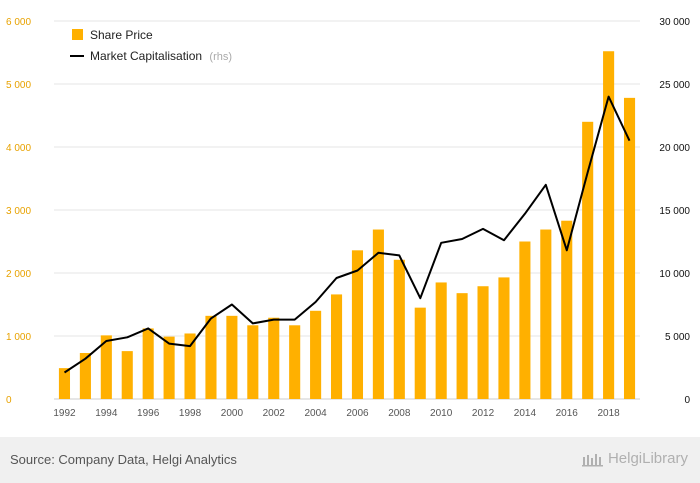 The height and width of the screenshot is (483, 700). I want to click on x-axis-tick-label: 1998, so click(190, 413).